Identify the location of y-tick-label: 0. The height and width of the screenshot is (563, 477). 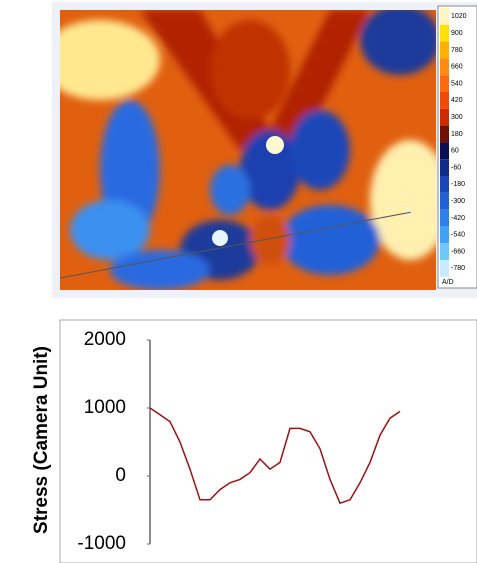
(120, 475).